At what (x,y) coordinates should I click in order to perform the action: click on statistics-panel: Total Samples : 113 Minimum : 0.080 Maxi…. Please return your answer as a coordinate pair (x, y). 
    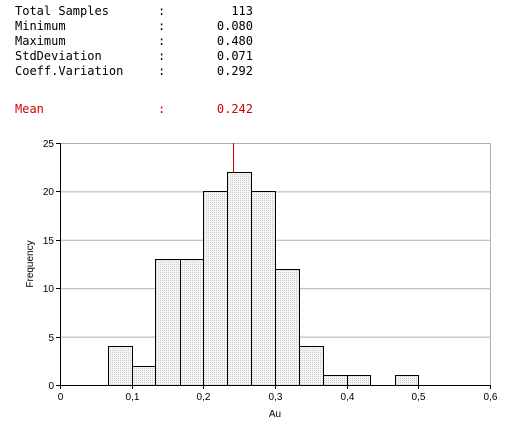
    Looking at the image, I should click on (134, 60).